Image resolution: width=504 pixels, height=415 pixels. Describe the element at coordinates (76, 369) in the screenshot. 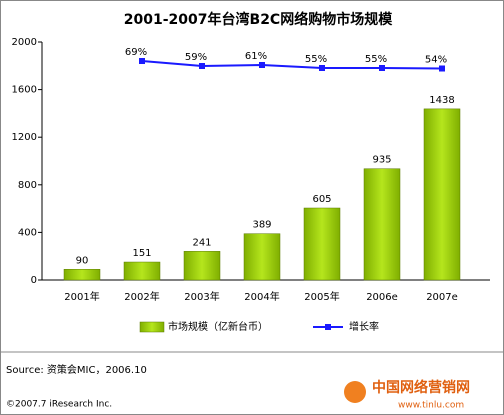

I see `source: Source: 资策会MIC，2006.10` at that location.